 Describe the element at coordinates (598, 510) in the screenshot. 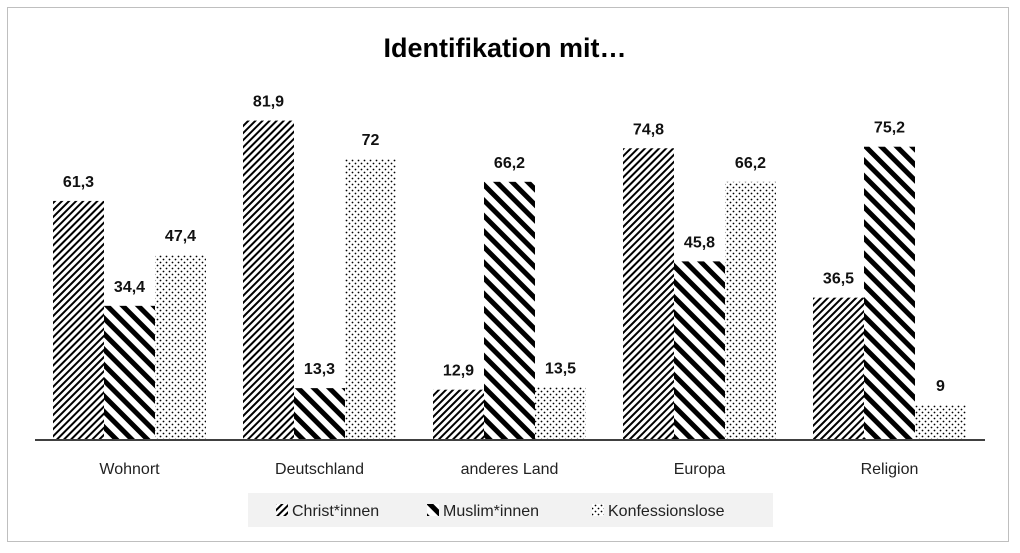

I see `legend-swatch-konfessionslose` at that location.